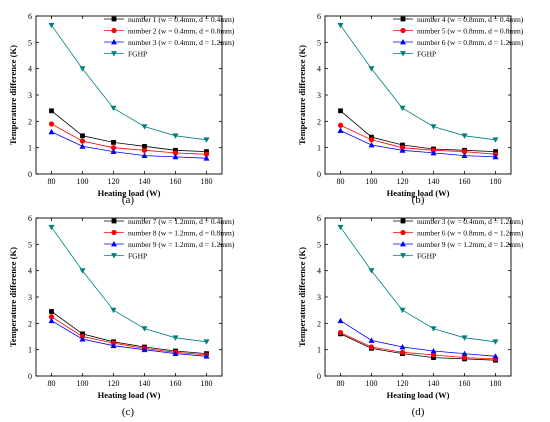 The height and width of the screenshot is (422, 550). What do you see at coordinates (181, 221) in the screenshot?
I see `legend-label: number 7 (w = 1.2mm, d = 0.4mm)` at bounding box center [181, 221].